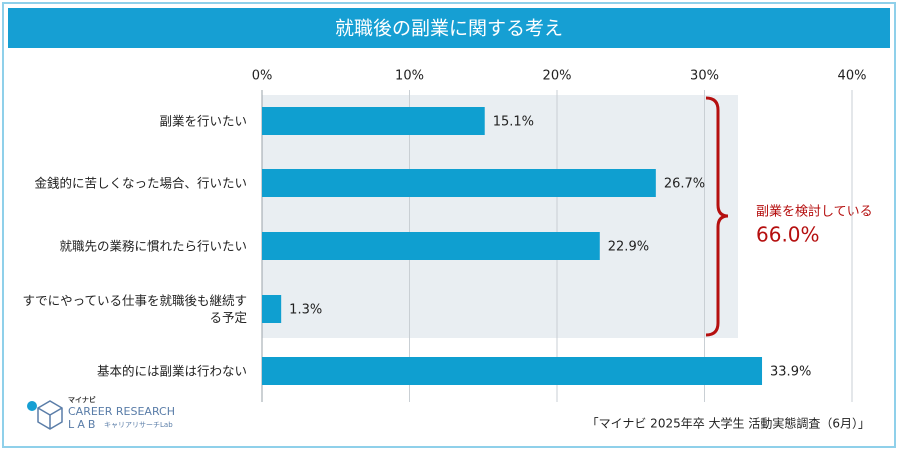 Image resolution: width=898 pixels, height=450 pixels. What do you see at coordinates (684, 184) in the screenshot?
I see `value-label: 26.7%` at bounding box center [684, 184].